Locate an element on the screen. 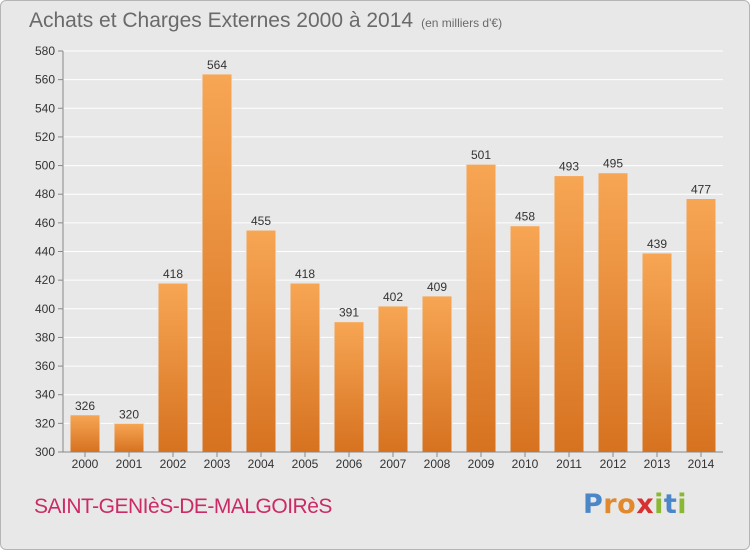 This screenshot has height=550, width=750. data-label: 320 is located at coordinates (129, 414).